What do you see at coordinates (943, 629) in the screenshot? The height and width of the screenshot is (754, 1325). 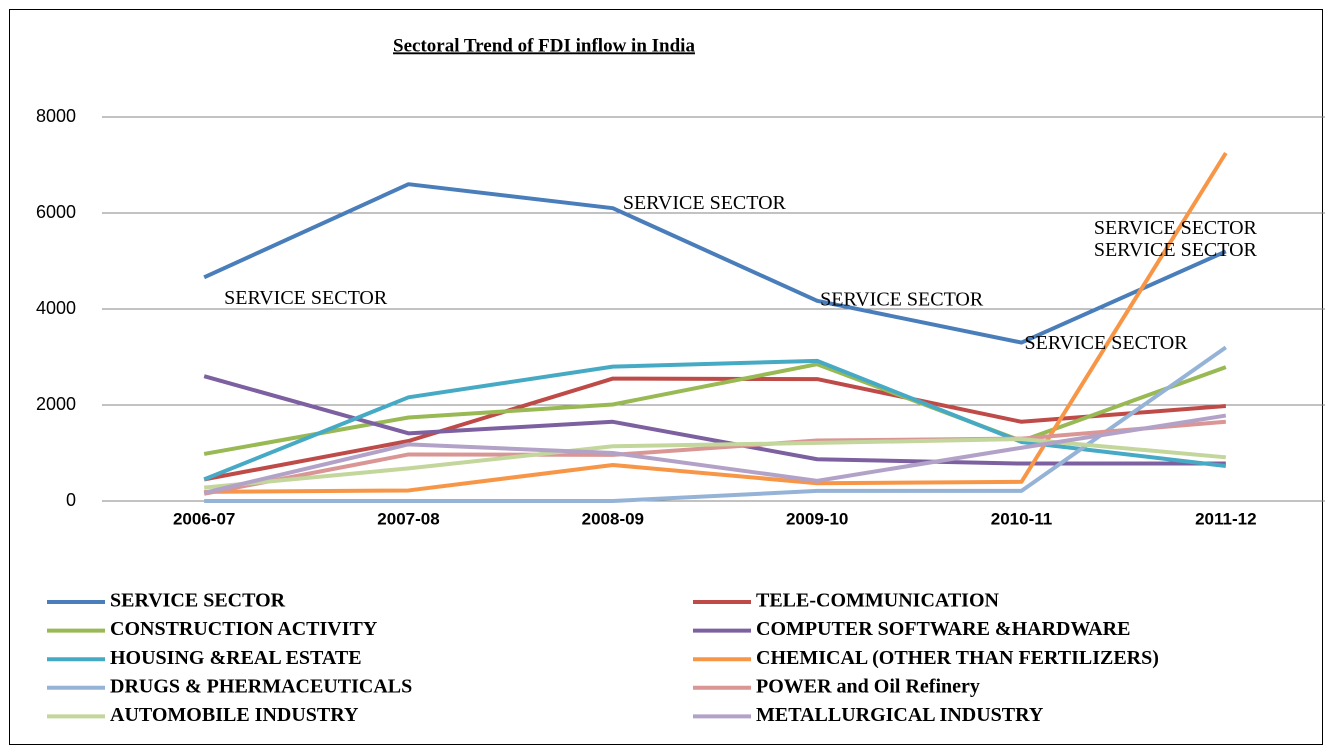 I see `legend-label: COMPUTER SOFTWARE &HARDWARE` at bounding box center [943, 629].